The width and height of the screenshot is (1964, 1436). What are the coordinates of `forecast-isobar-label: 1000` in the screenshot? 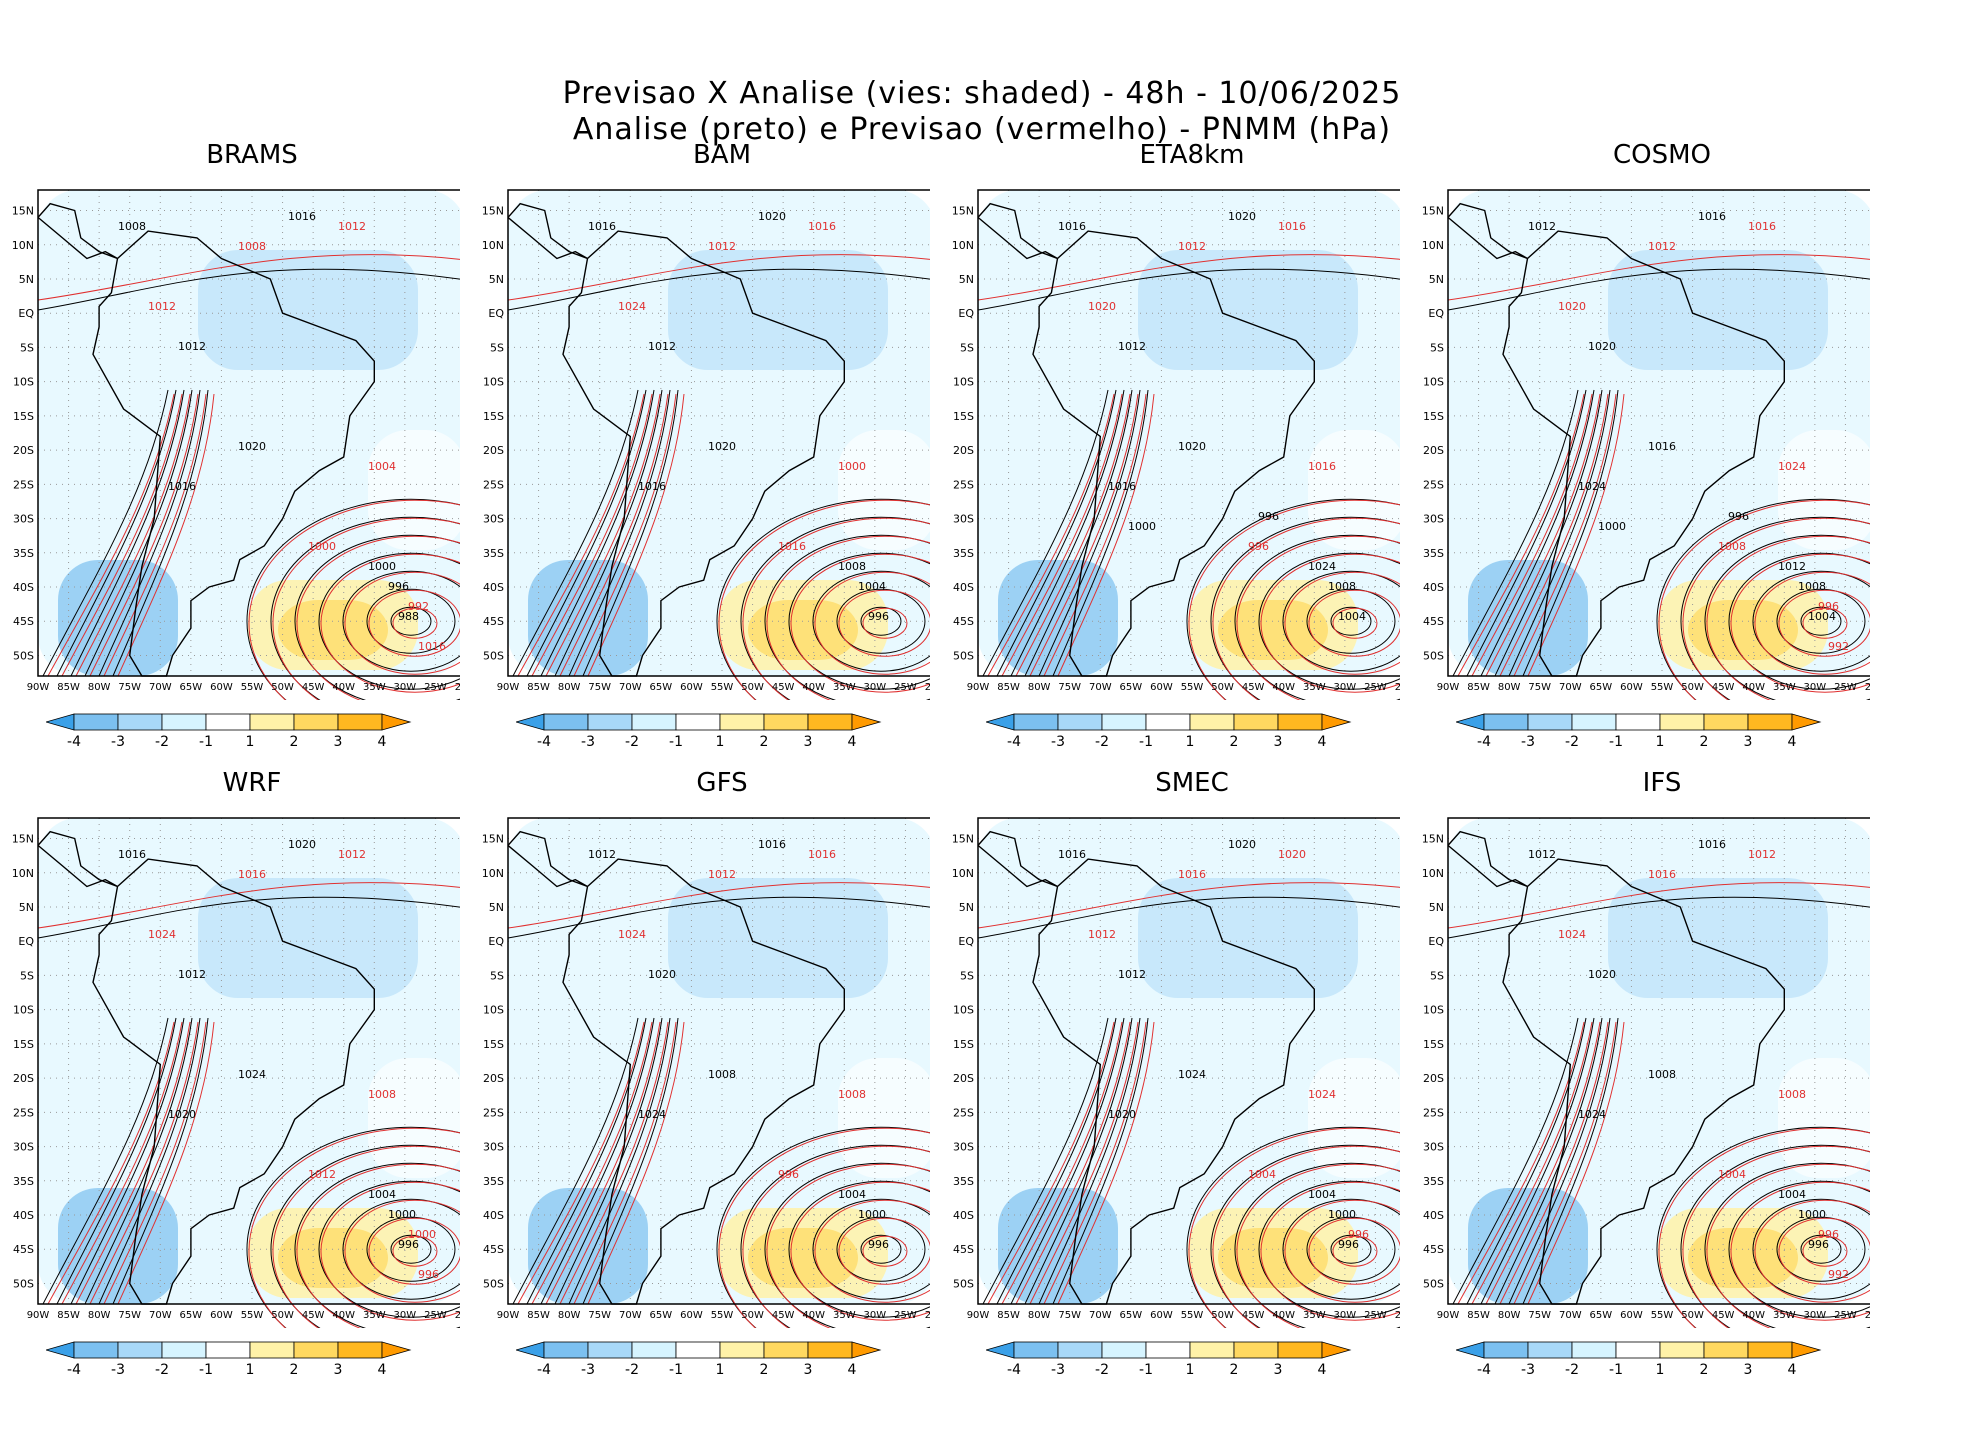 It's located at (422, 1234).